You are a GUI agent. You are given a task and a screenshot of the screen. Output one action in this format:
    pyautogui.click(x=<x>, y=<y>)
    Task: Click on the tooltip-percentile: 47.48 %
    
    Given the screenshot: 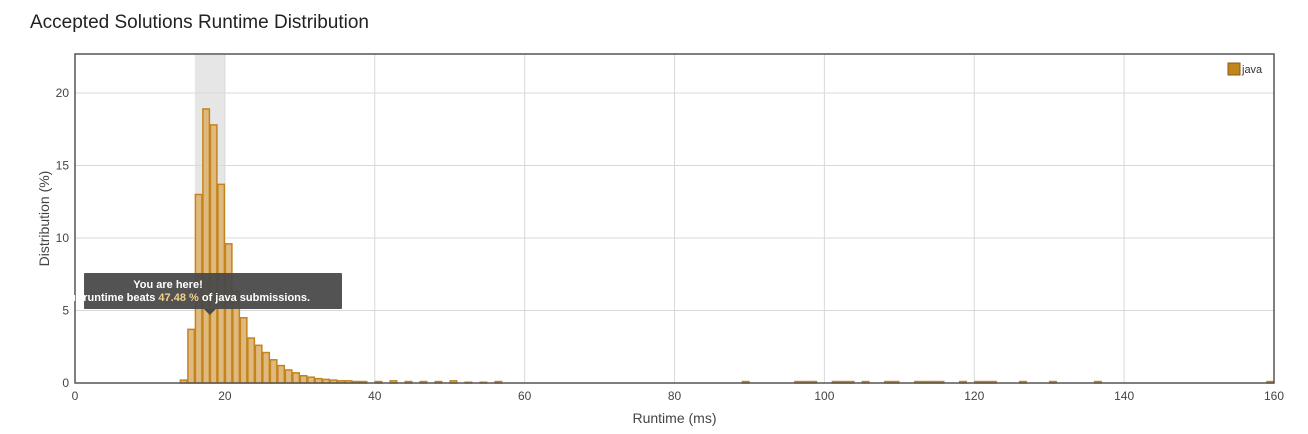 What is the action you would take?
    pyautogui.click(x=178, y=298)
    